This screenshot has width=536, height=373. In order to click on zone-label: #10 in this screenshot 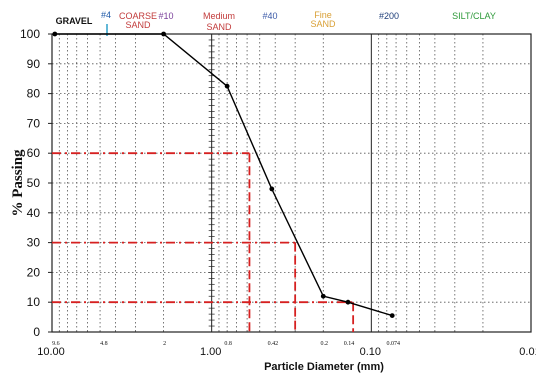, I will do `click(165, 16)`.